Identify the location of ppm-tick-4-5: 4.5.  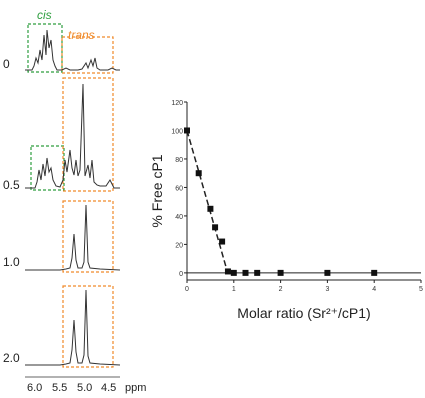
(108, 388).